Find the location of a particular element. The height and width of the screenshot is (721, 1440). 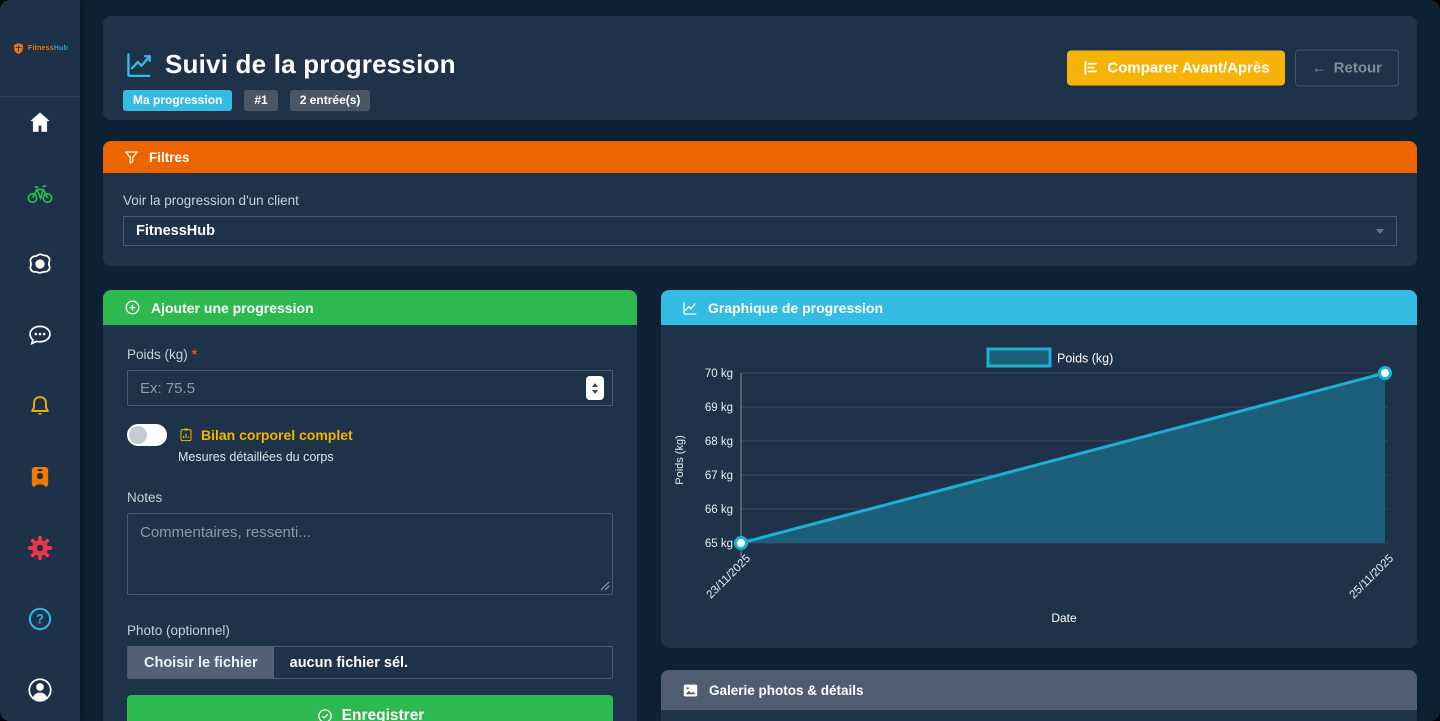

required-marker: * is located at coordinates (194, 354).